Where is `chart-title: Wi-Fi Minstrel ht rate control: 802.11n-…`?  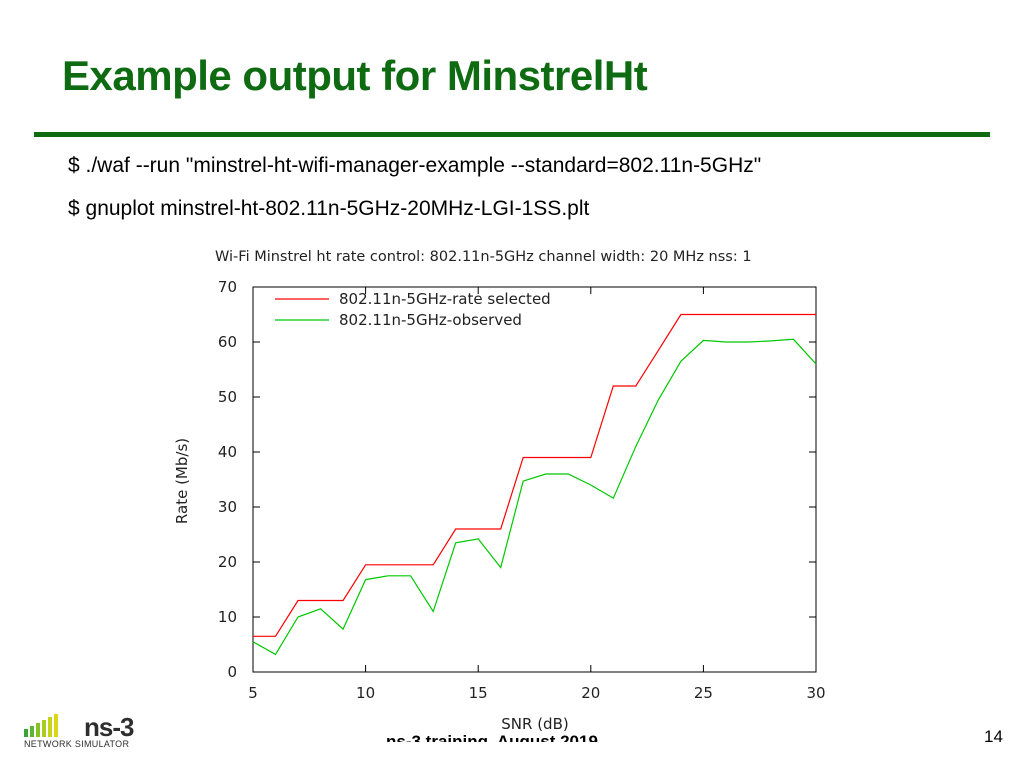 chart-title: Wi-Fi Minstrel ht rate control: 802.11n-… is located at coordinates (483, 257).